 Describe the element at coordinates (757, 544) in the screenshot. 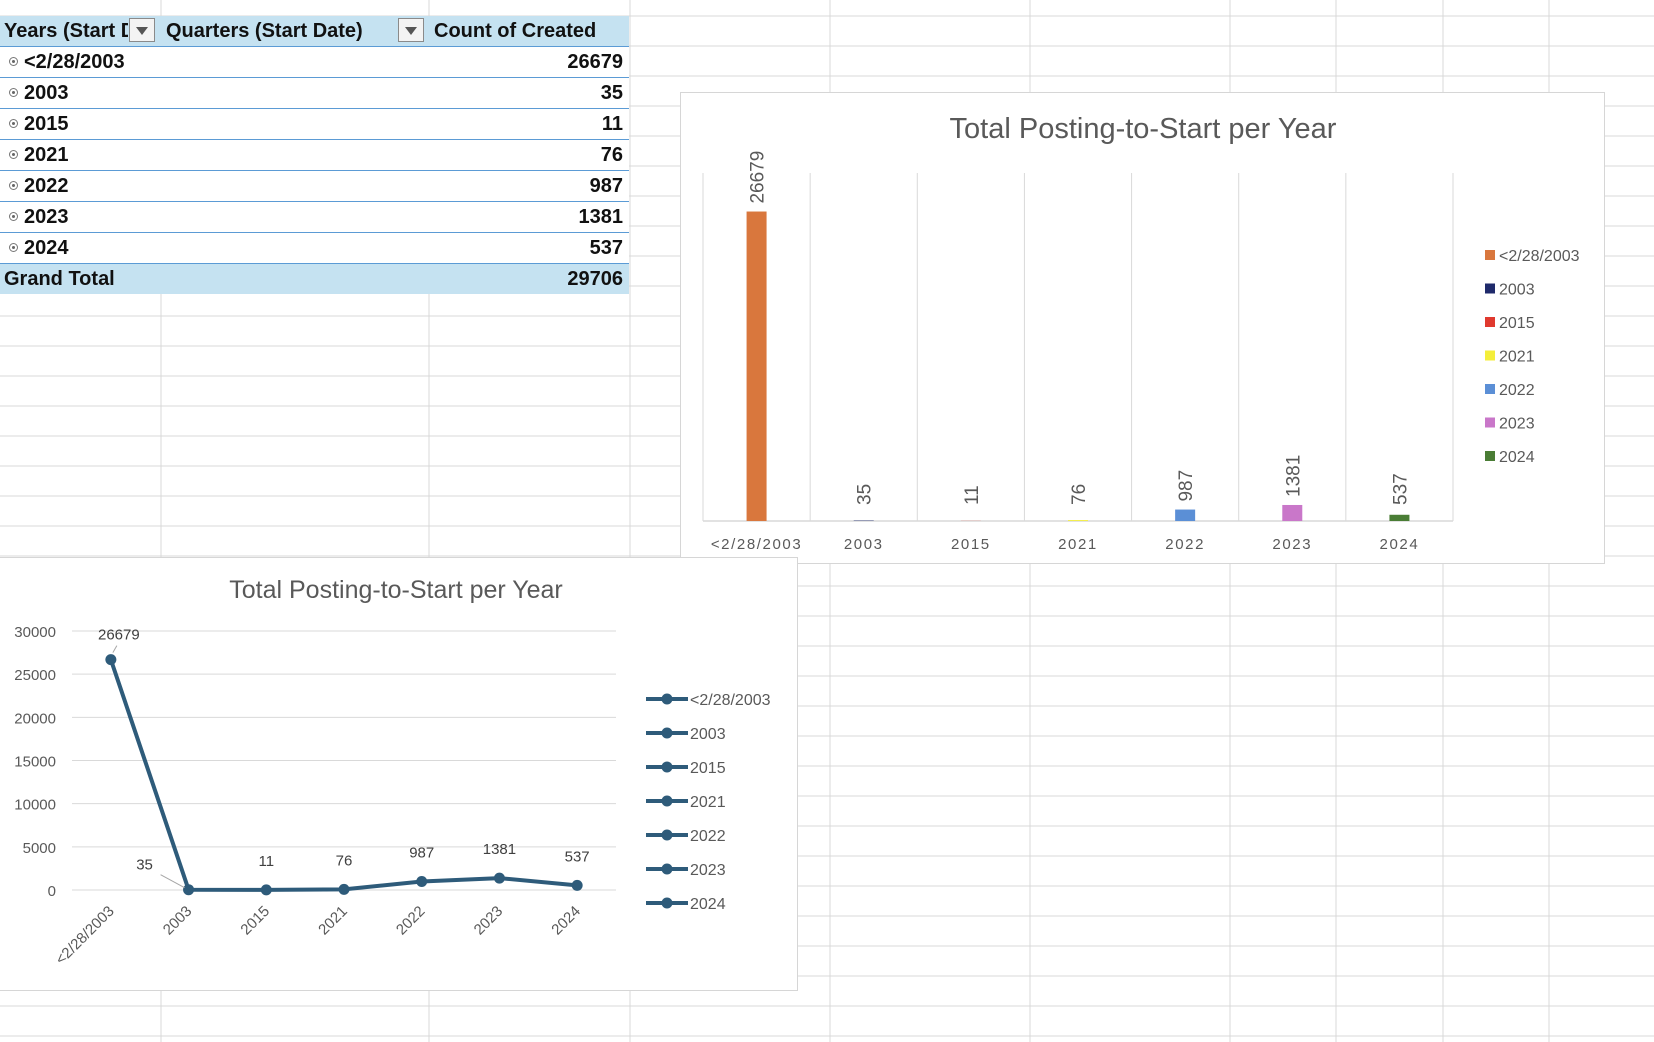

I see `bar-x-tick-label: <2/28/2003` at that location.